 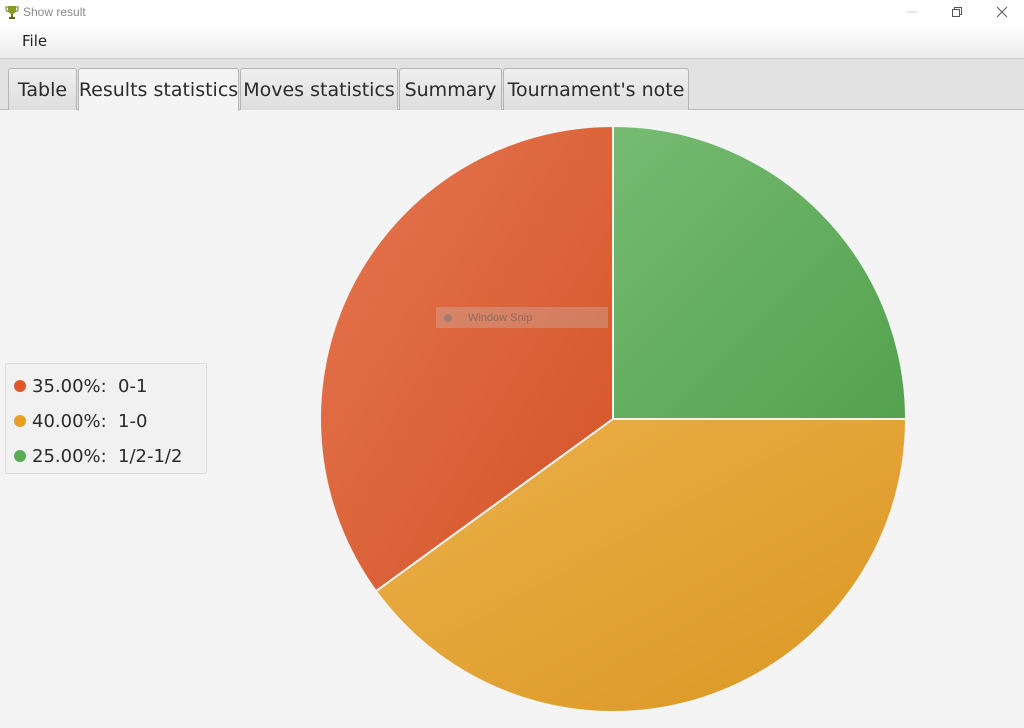 What do you see at coordinates (448, 317) in the screenshot?
I see `snip-icon` at bounding box center [448, 317].